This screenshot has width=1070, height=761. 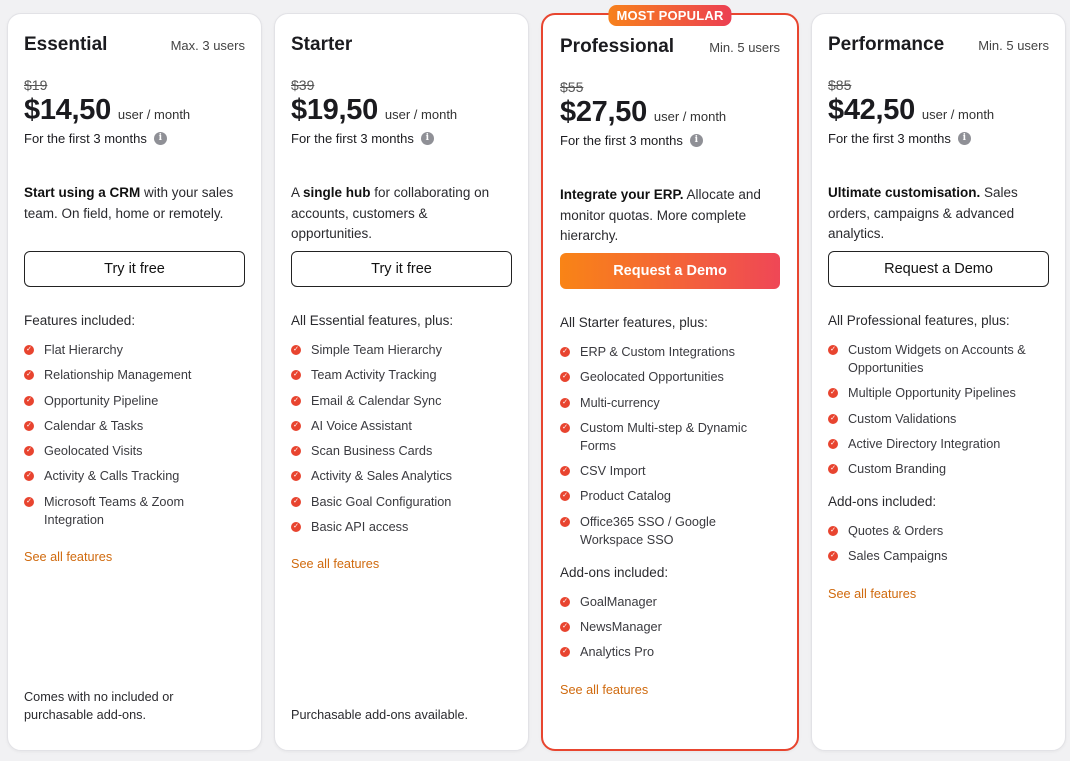 I want to click on plan-users: Max. 3 users, so click(x=207, y=45).